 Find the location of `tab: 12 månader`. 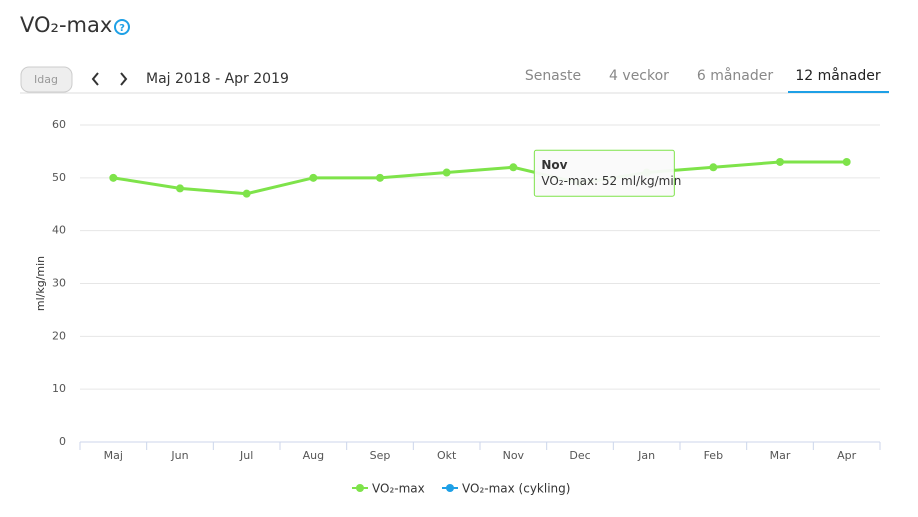

tab: 12 månader is located at coordinates (837, 75).